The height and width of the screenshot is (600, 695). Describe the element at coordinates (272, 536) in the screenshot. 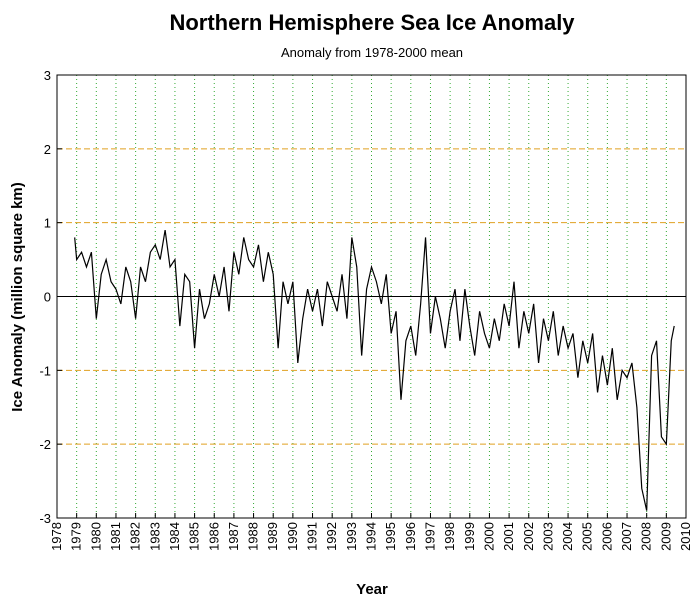

I see `x-tick-label: 1989` at that location.